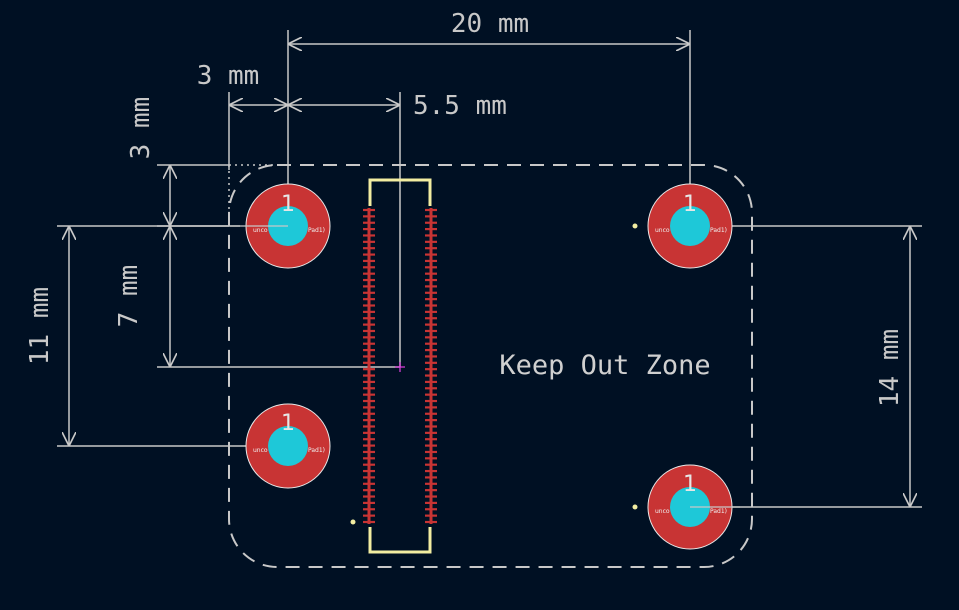 The width and height of the screenshot is (959, 610). What do you see at coordinates (288, 446) in the screenshot?
I see `mounting-pad-bottom-left: 1 unco Pad1)` at bounding box center [288, 446].